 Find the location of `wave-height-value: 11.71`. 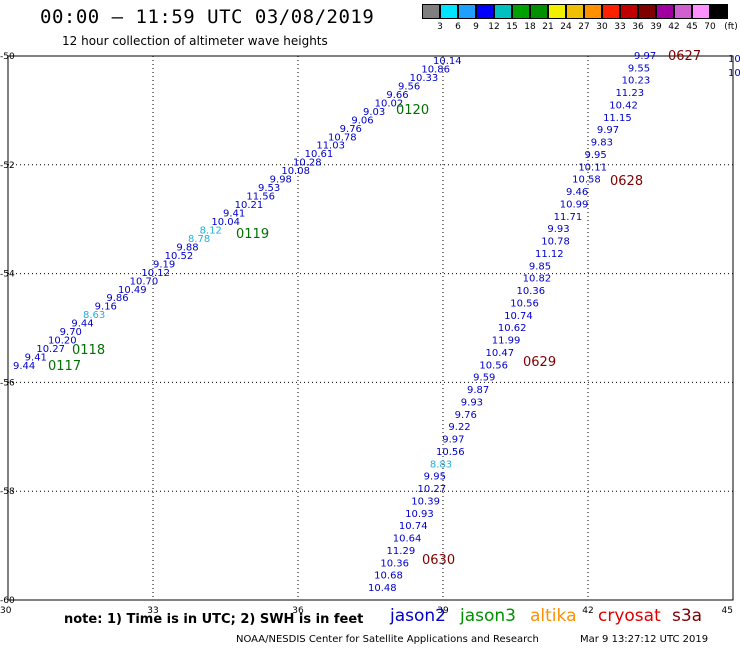

wave-height-value: 11.71 is located at coordinates (568, 217).